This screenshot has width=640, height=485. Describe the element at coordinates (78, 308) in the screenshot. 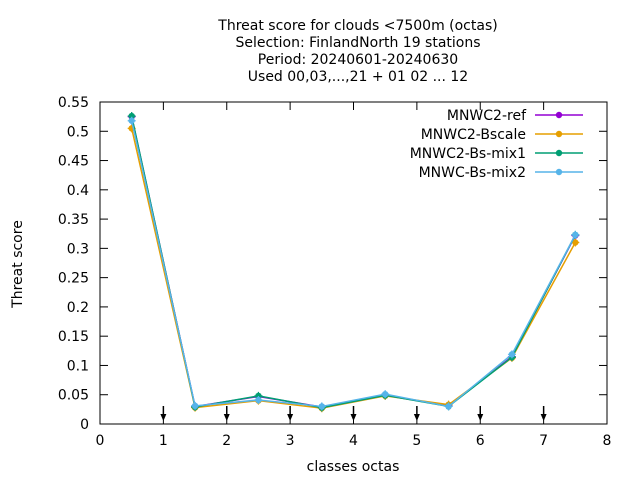

I see `y-tick-label: 0.2` at that location.